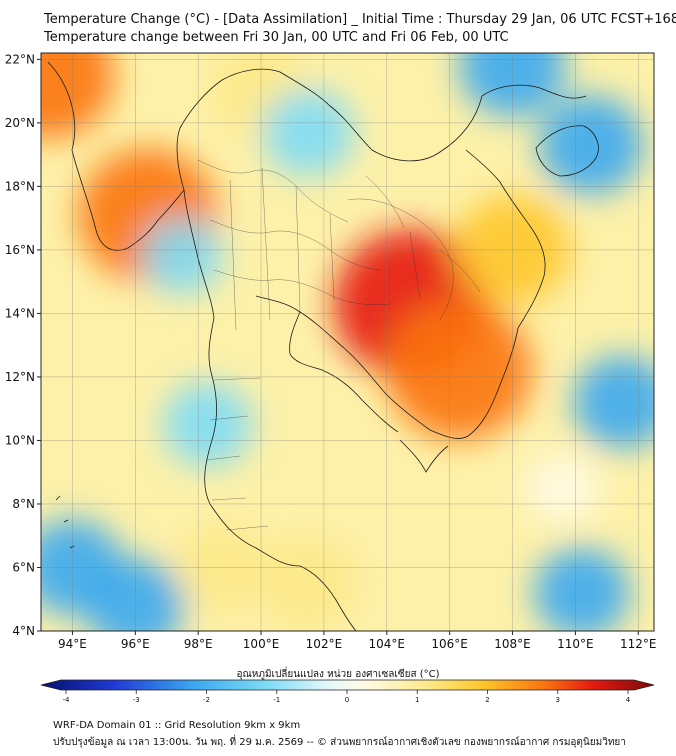  What do you see at coordinates (417, 700) in the screenshot?
I see `colorbar-tick-label: 1` at bounding box center [417, 700].